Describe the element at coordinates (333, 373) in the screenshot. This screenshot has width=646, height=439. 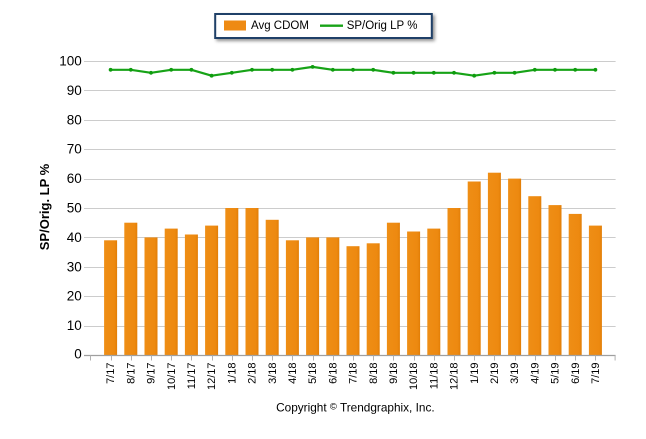
I see `svg-text: 6/18` at that location.